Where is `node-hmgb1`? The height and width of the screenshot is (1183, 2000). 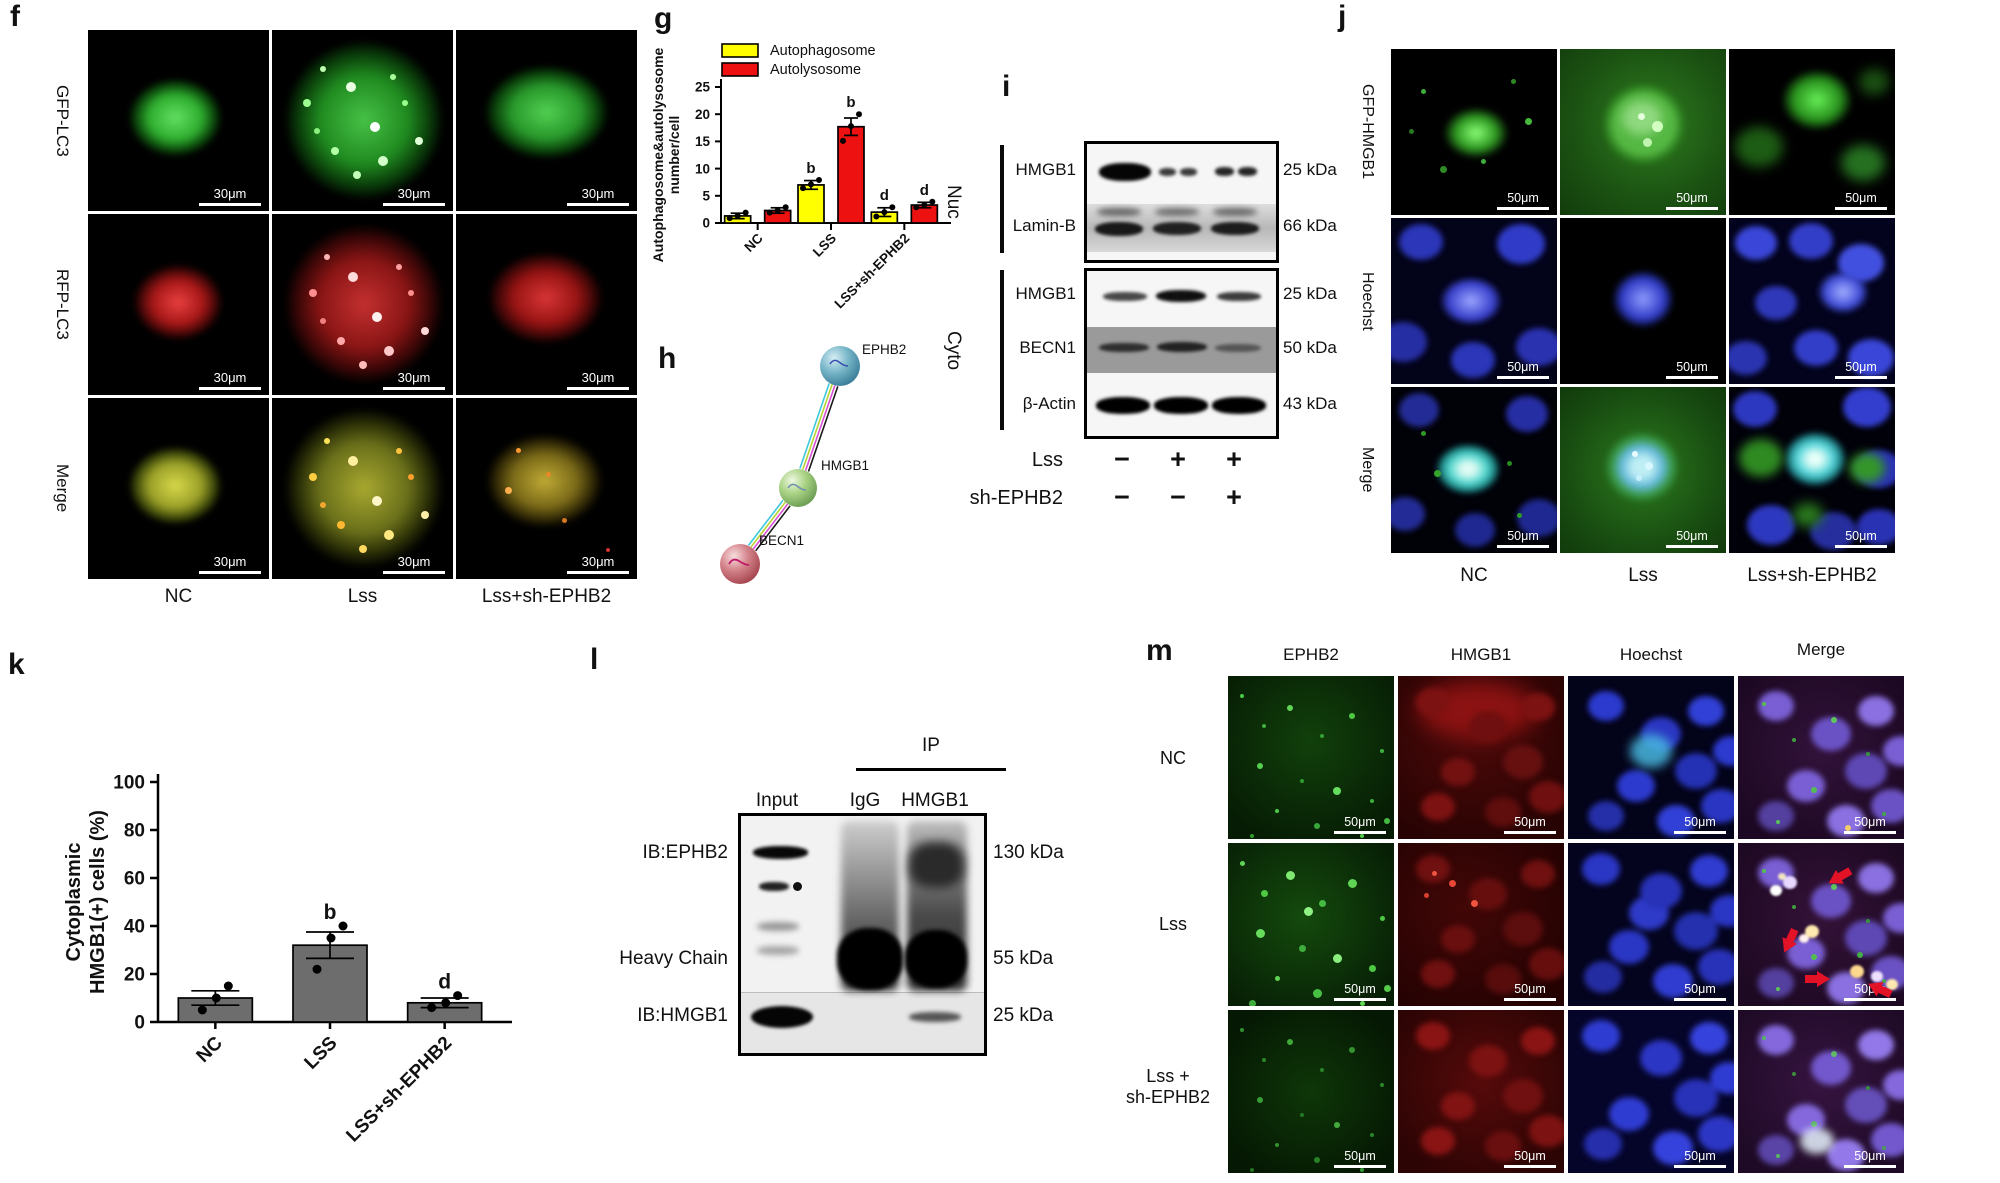
node-hmgb1 is located at coordinates (798, 488).